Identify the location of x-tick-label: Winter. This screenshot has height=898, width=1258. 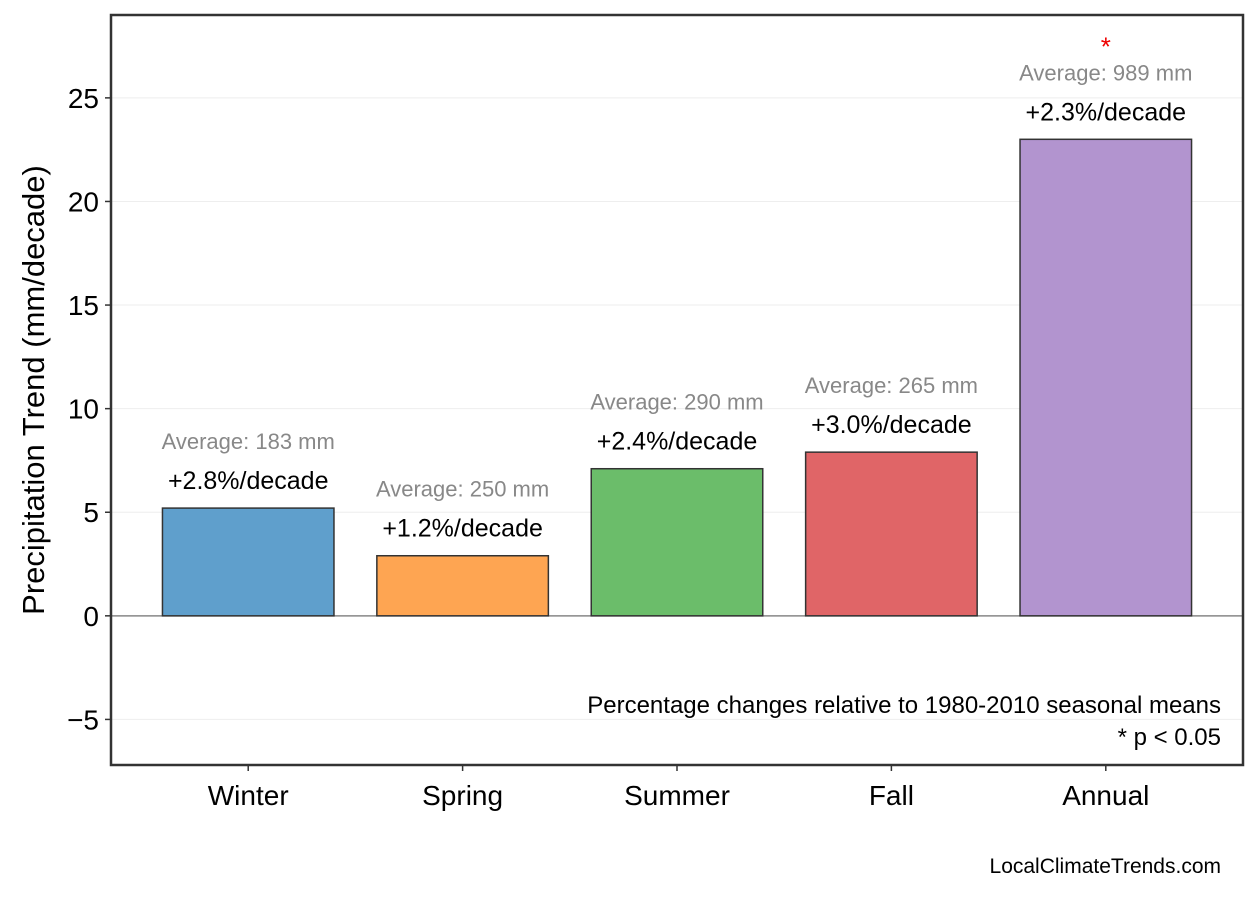
(248, 795).